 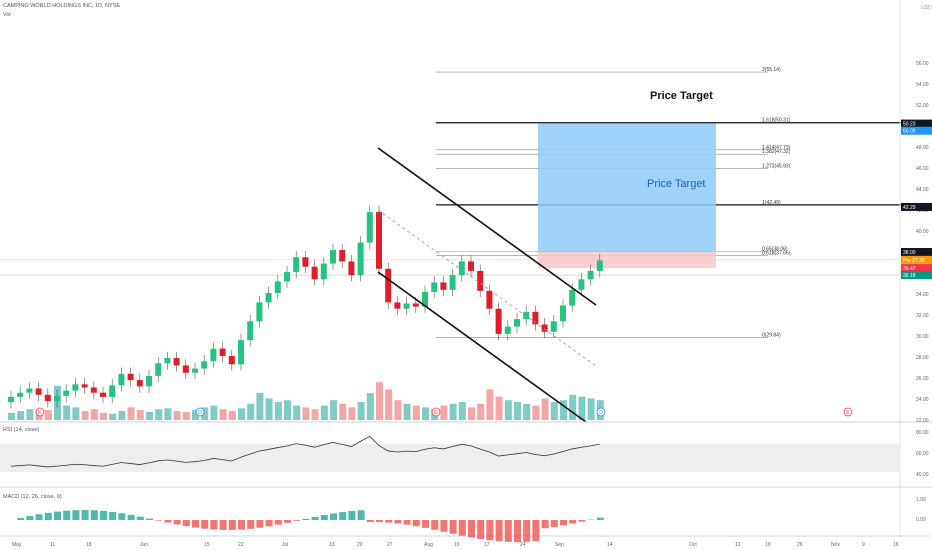 What do you see at coordinates (681, 96) in the screenshot?
I see `price-target-upper-label: Price Target` at bounding box center [681, 96].